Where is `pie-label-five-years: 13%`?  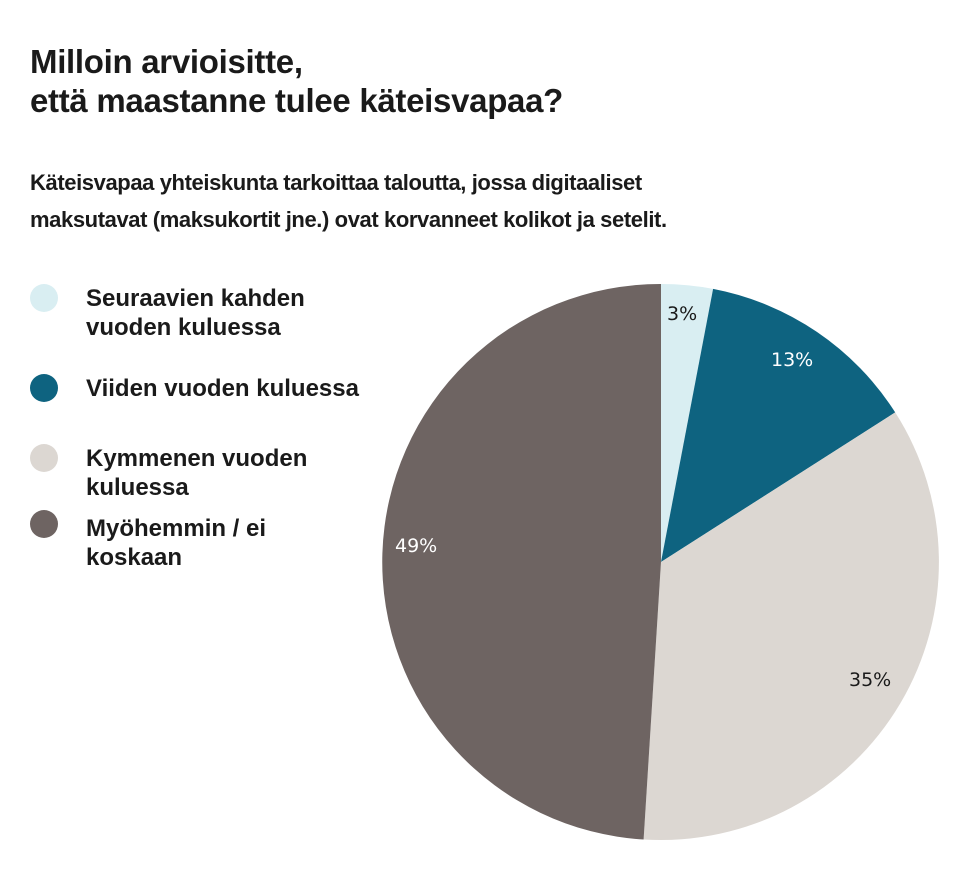 pie-label-five-years: 13% is located at coordinates (792, 360).